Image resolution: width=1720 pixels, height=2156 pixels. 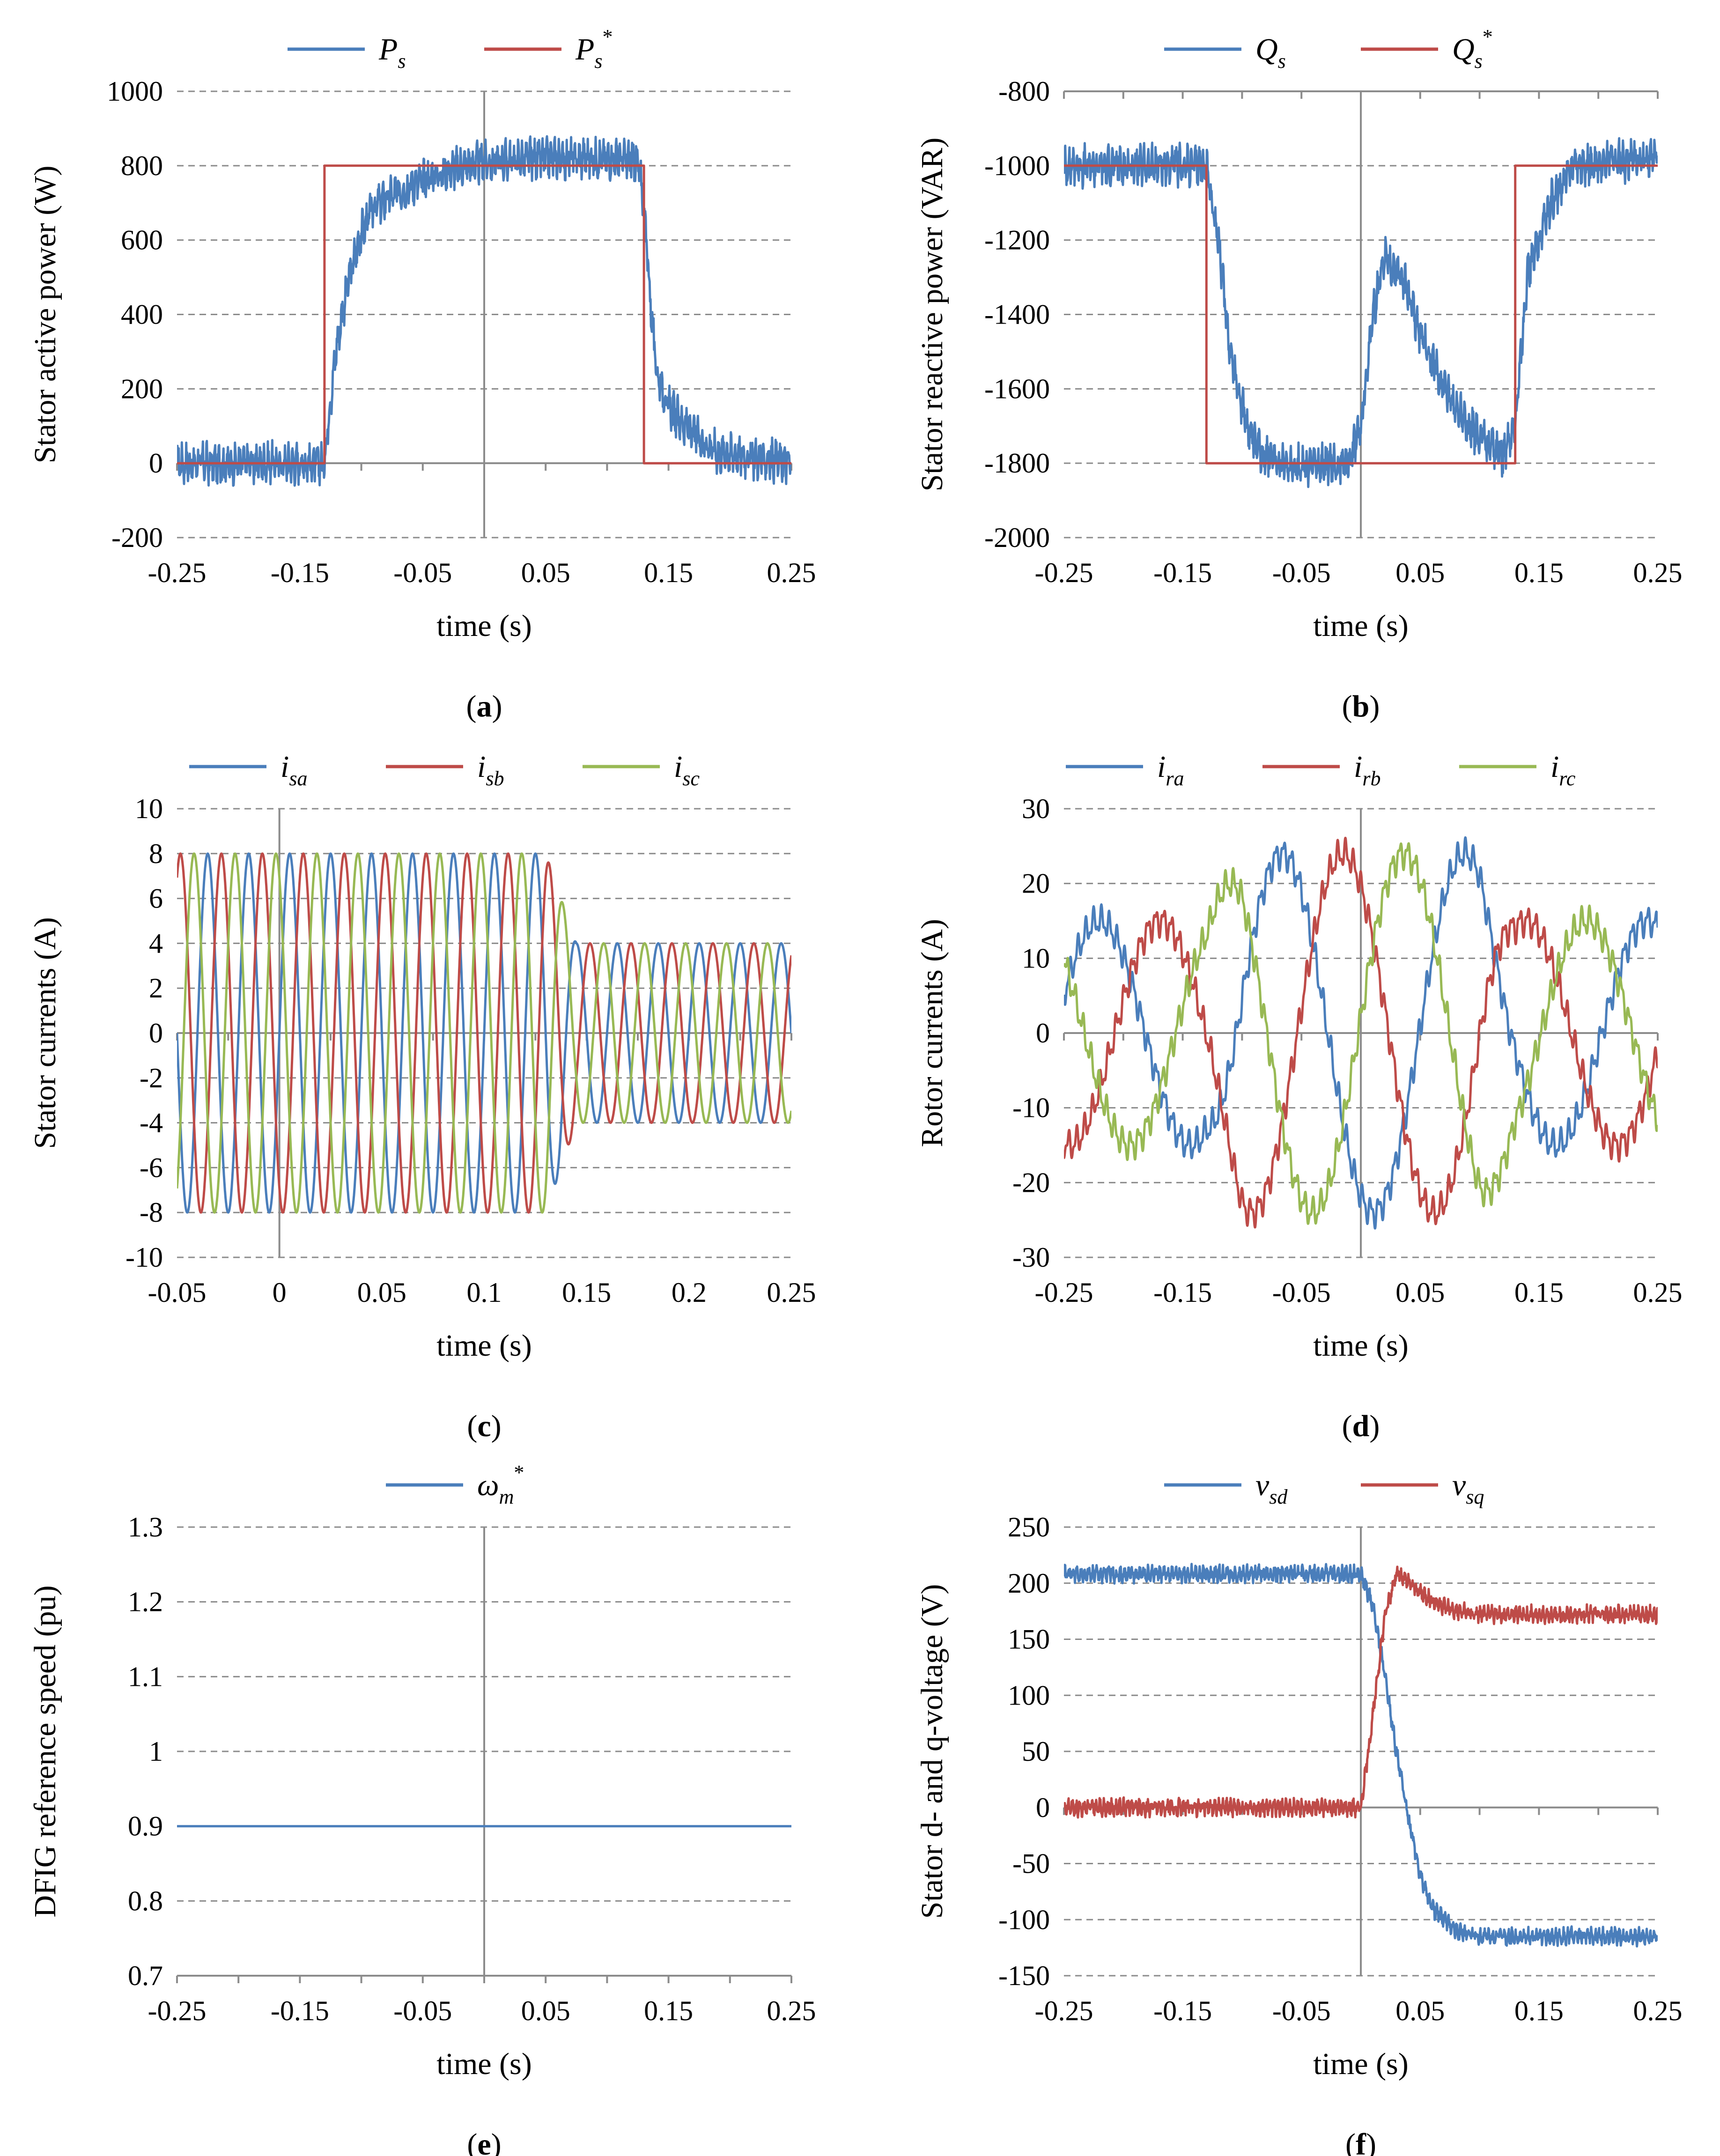 What do you see at coordinates (1472, 49) in the screenshot?
I see `legend-label: Qs*` at bounding box center [1472, 49].